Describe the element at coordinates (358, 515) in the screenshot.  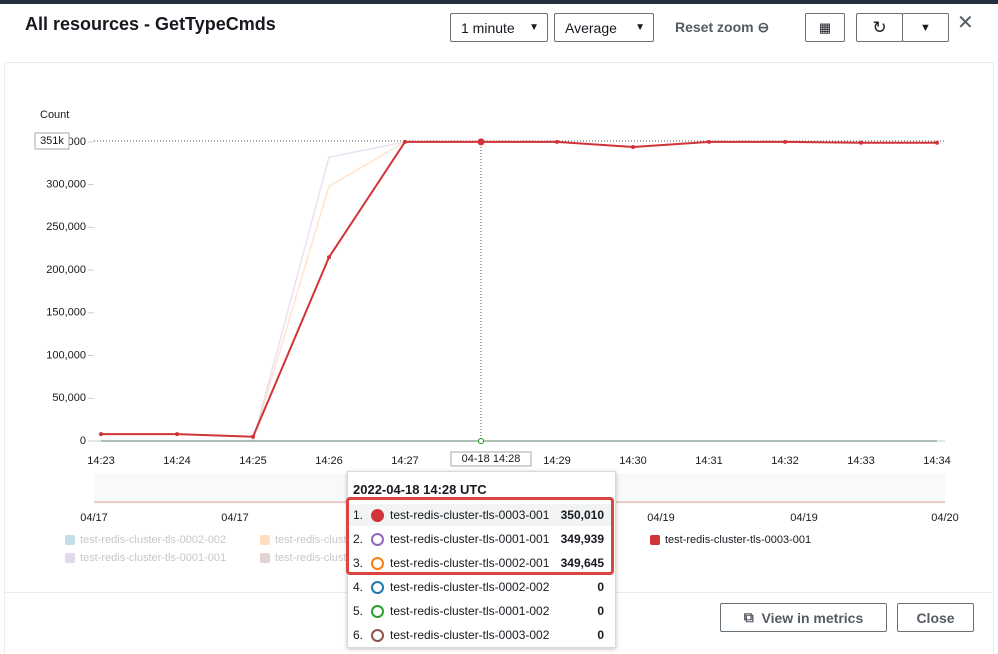
I see `rank: 1.` at that location.